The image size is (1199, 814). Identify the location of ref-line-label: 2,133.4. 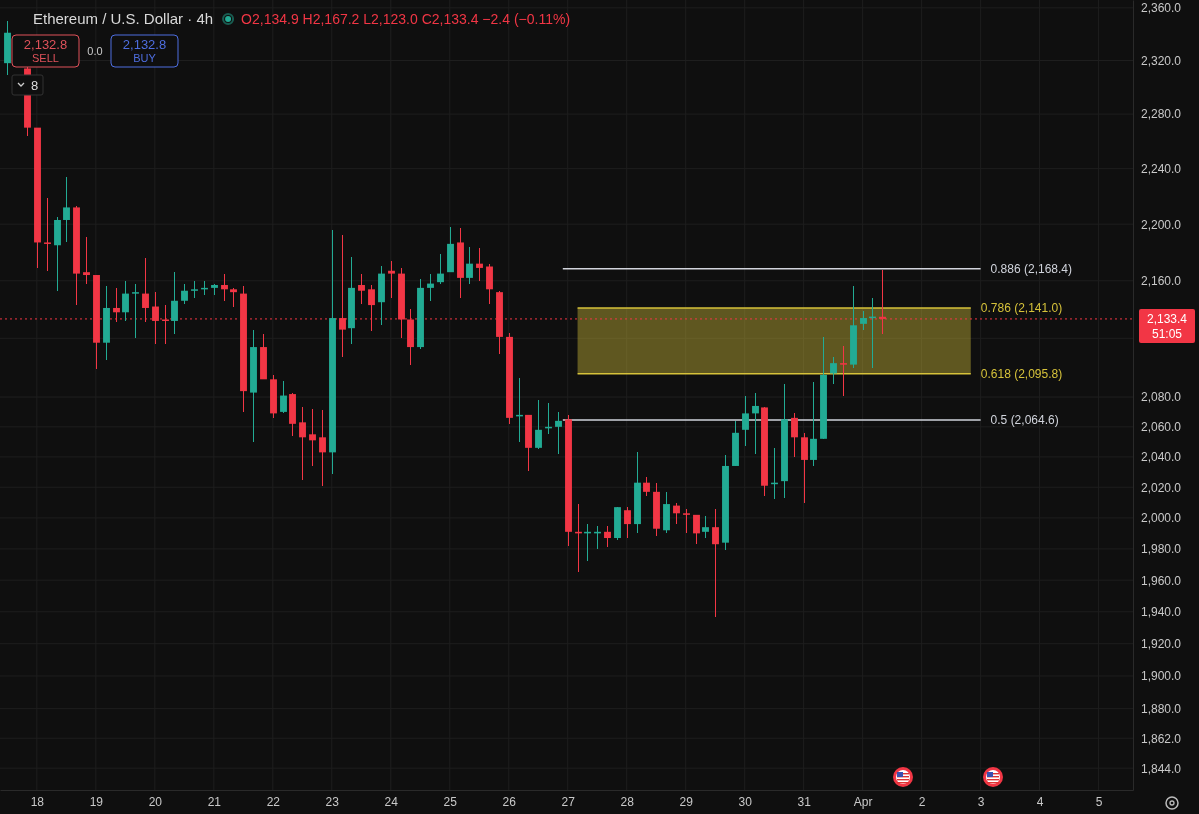
(1167, 318).